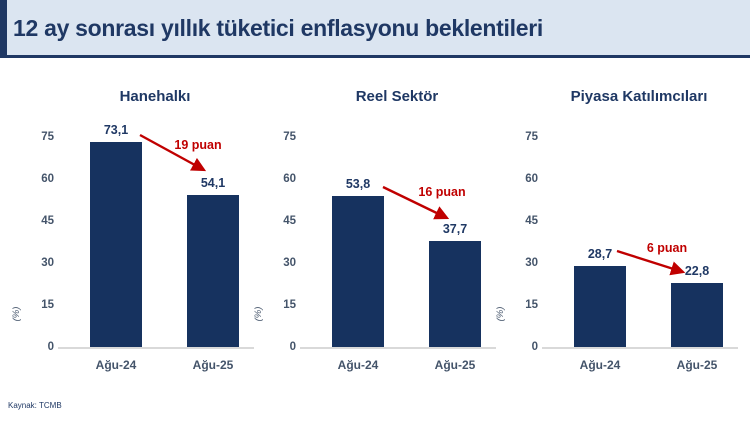  I want to click on bar-value-label: 28,7, so click(600, 254).